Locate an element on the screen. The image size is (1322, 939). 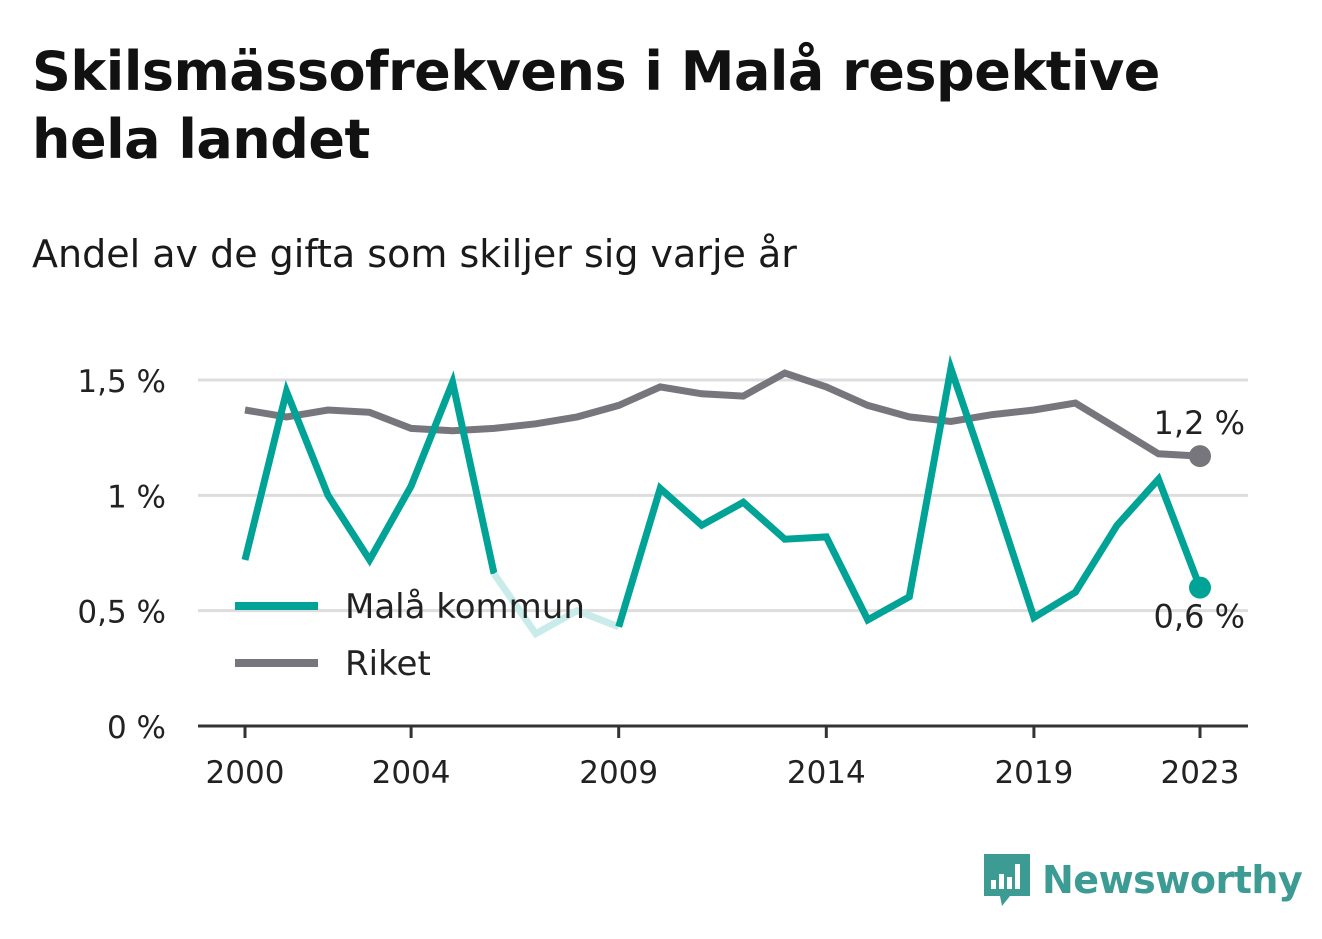
x-tick-label: 2004 is located at coordinates (411, 773).